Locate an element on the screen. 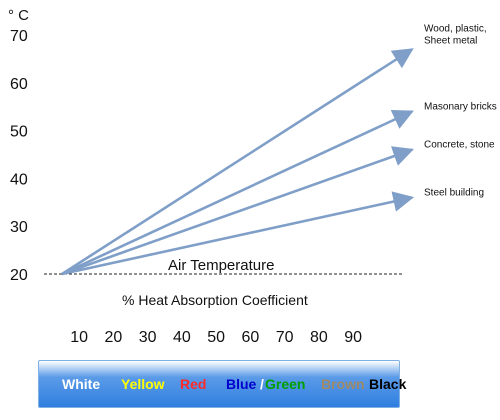 The image size is (500, 420). color-scale-label: Brown is located at coordinates (343, 384).